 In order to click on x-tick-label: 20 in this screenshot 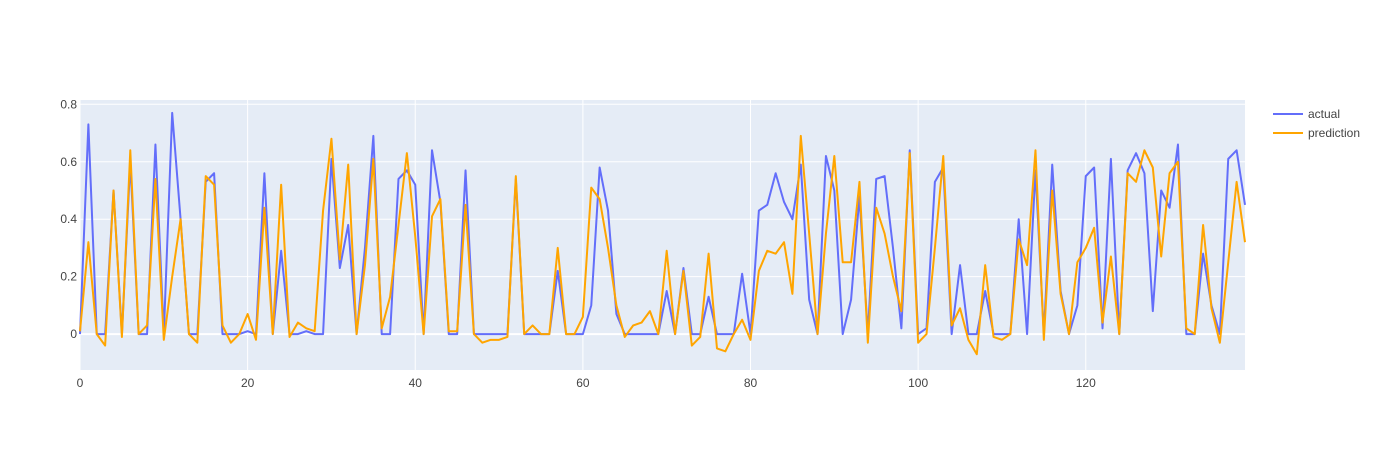, I will do `click(248, 383)`.